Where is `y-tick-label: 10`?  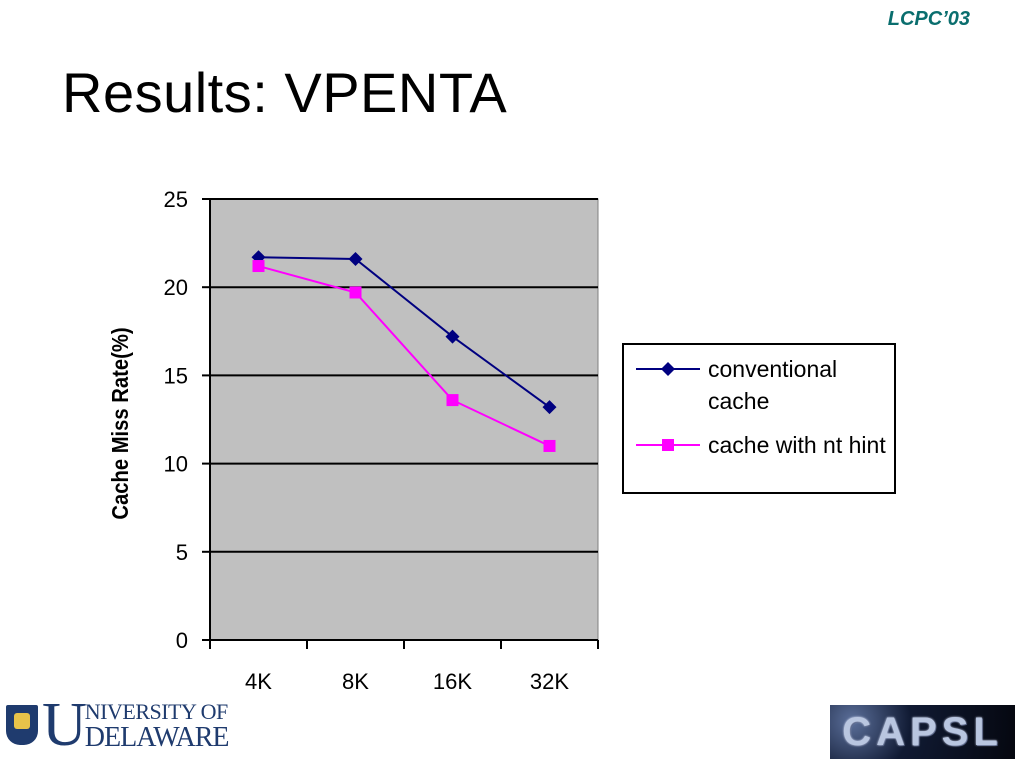
y-tick-label: 10 is located at coordinates (176, 464).